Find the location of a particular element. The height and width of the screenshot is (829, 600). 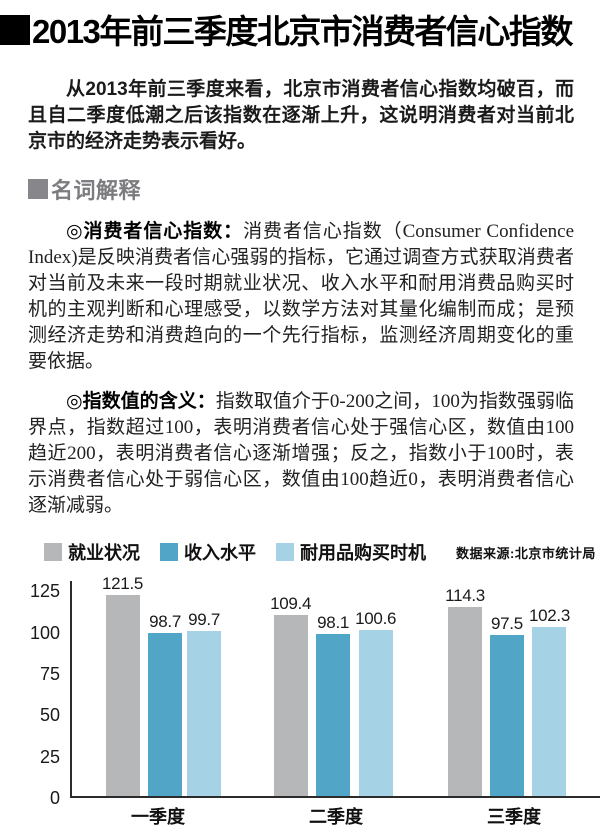

bar-group: 109.4 98.1 100.6 is located at coordinates (333, 695).